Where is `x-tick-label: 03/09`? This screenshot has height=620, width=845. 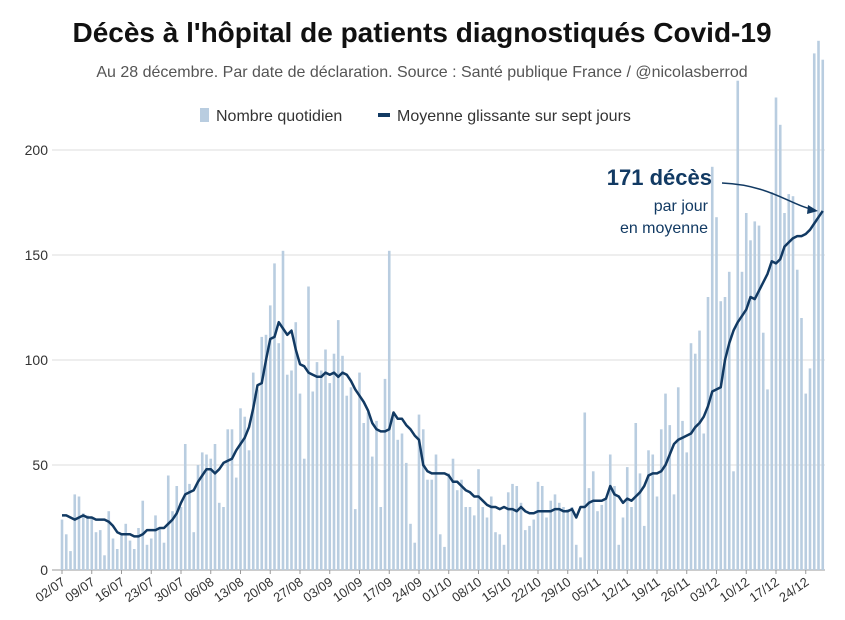
x-tick-label: 03/09 is located at coordinates (317, 589).